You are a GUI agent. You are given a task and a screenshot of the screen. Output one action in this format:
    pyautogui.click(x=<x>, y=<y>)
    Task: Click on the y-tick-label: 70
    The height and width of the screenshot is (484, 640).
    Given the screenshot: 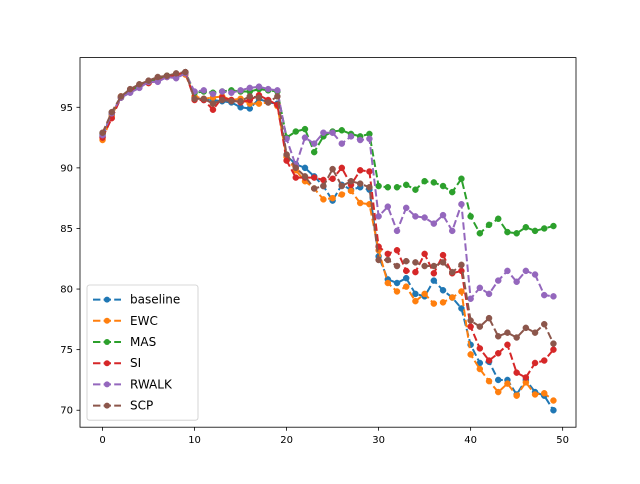 What is the action you would take?
    pyautogui.click(x=66, y=411)
    